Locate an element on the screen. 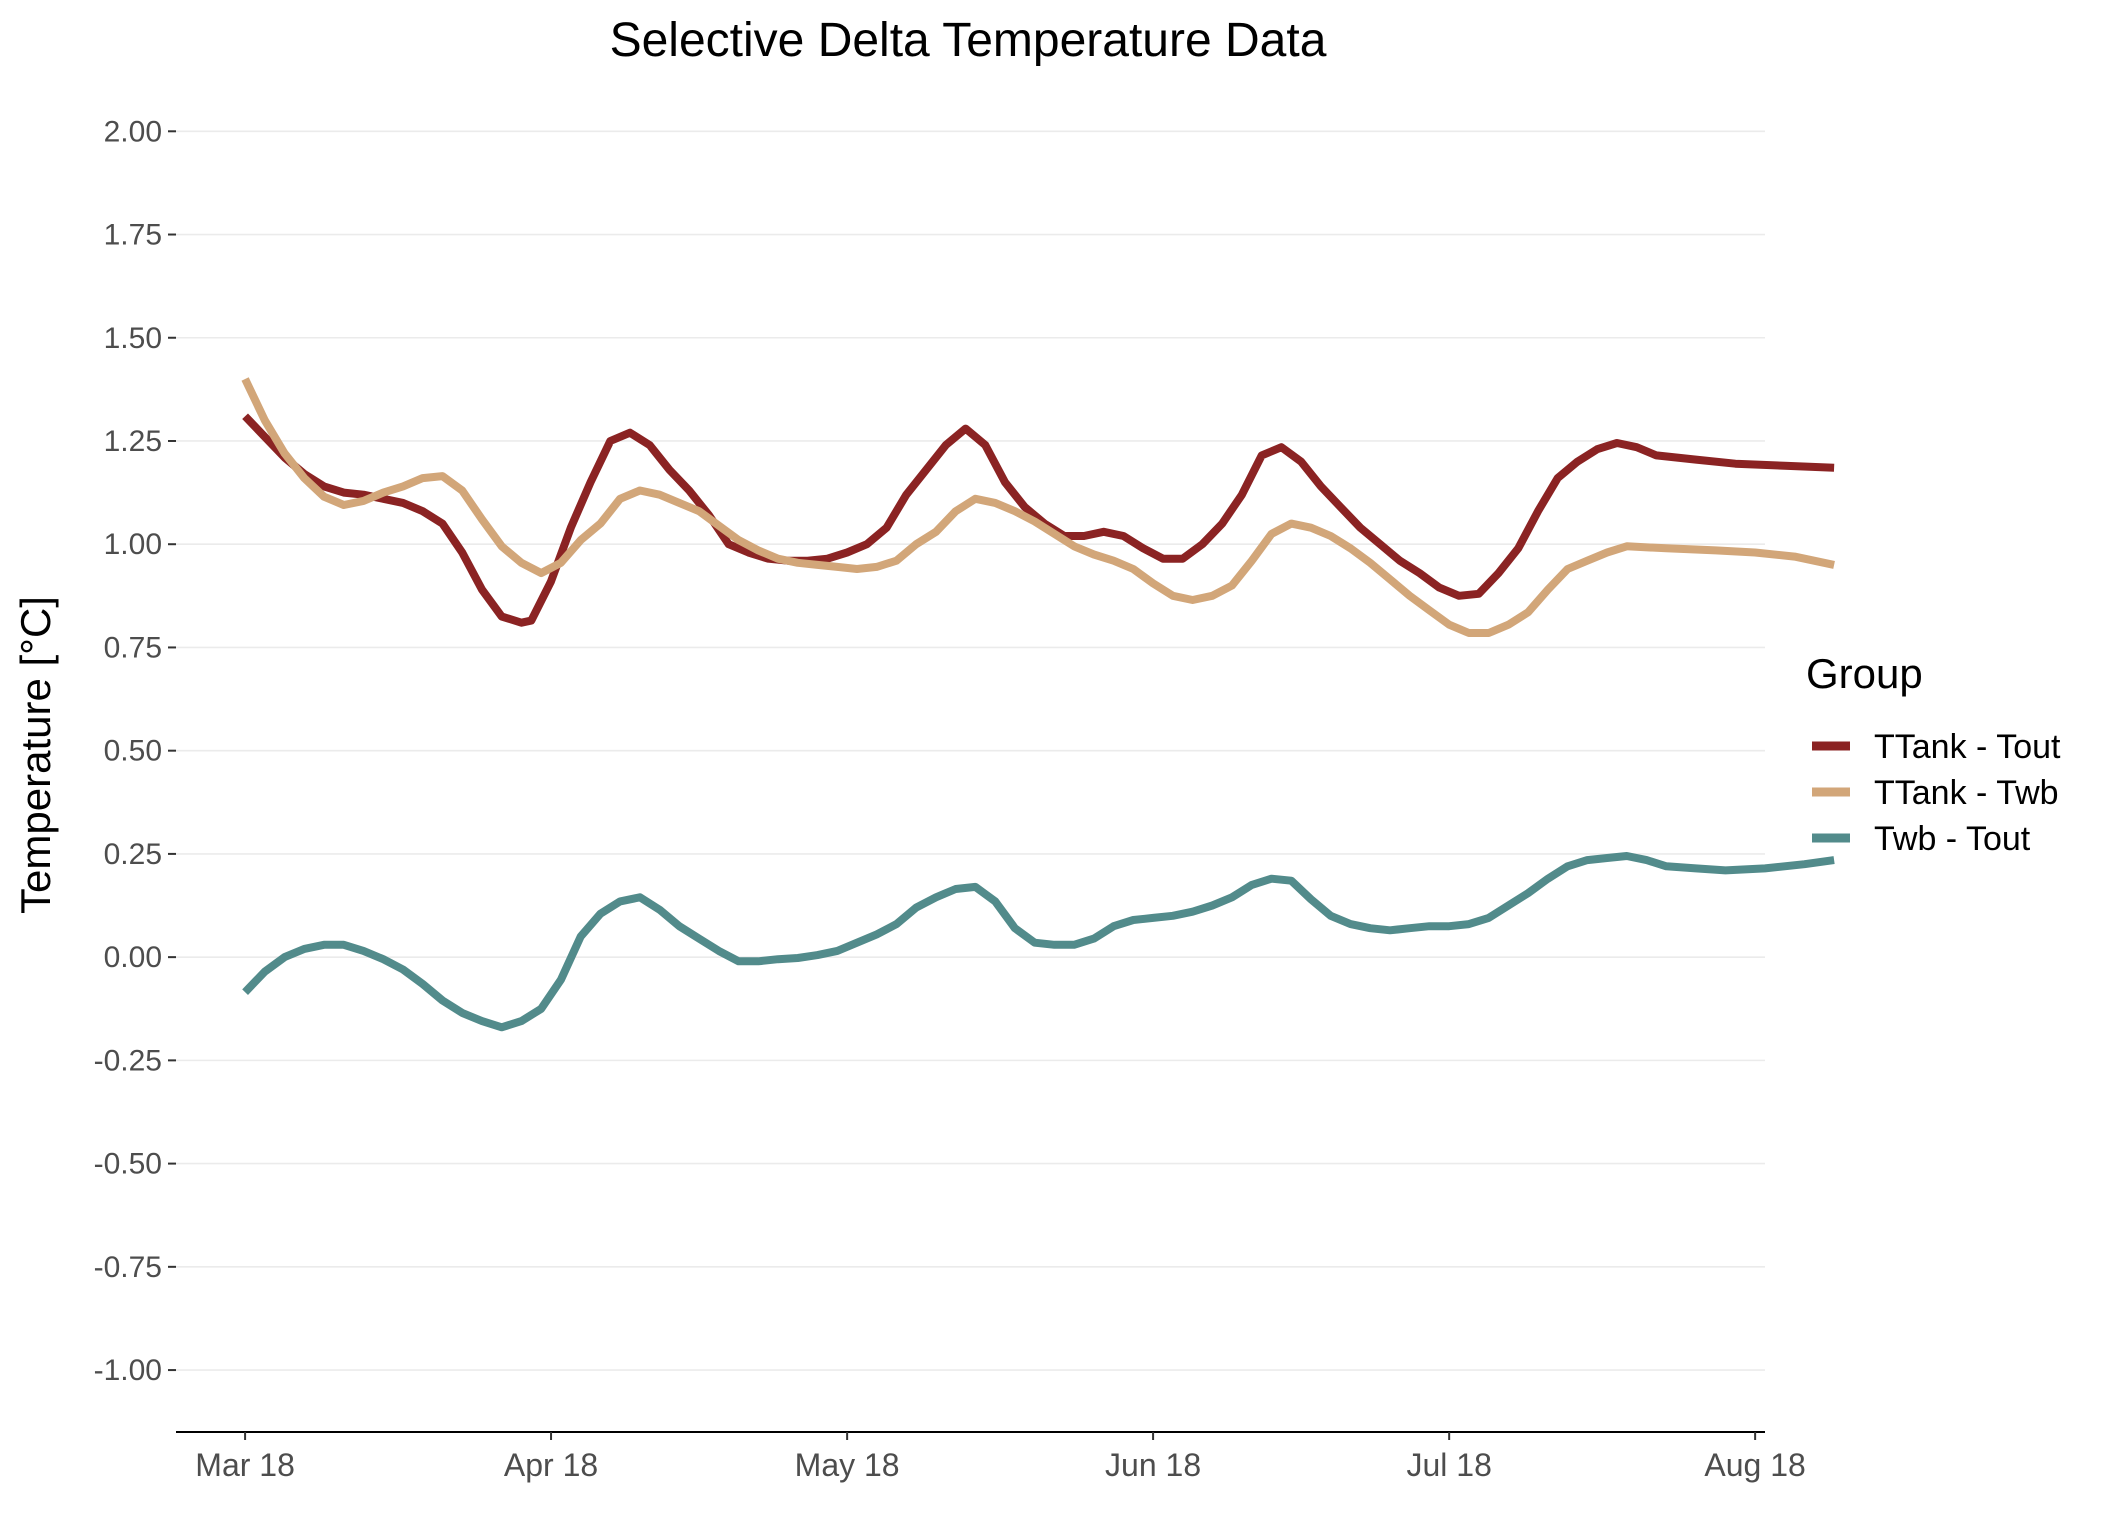 The image size is (2112, 1536). y-tick-label: -0.75 is located at coordinates (128, 1267).